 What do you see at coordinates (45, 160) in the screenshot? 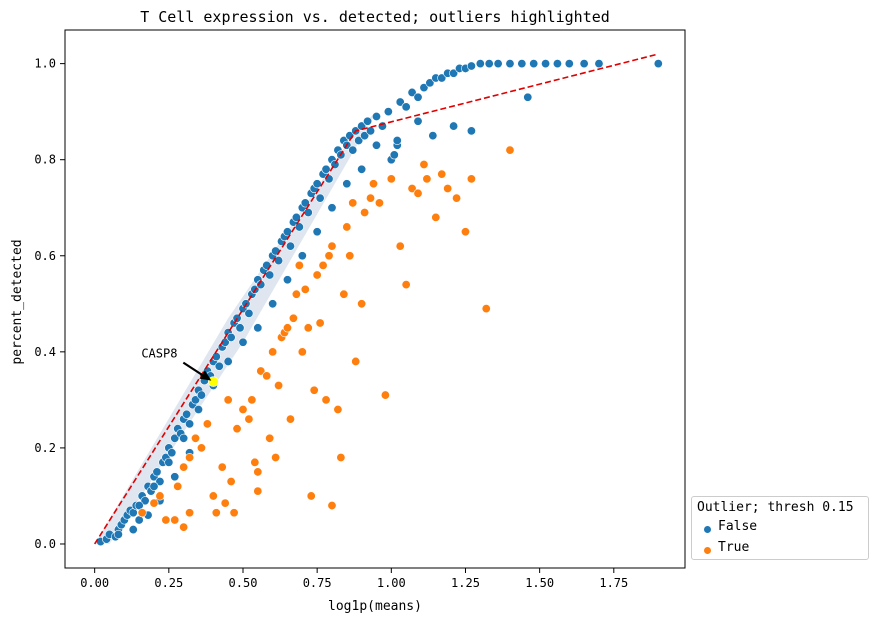
I see `y-tick-label: 0.8` at bounding box center [45, 160].